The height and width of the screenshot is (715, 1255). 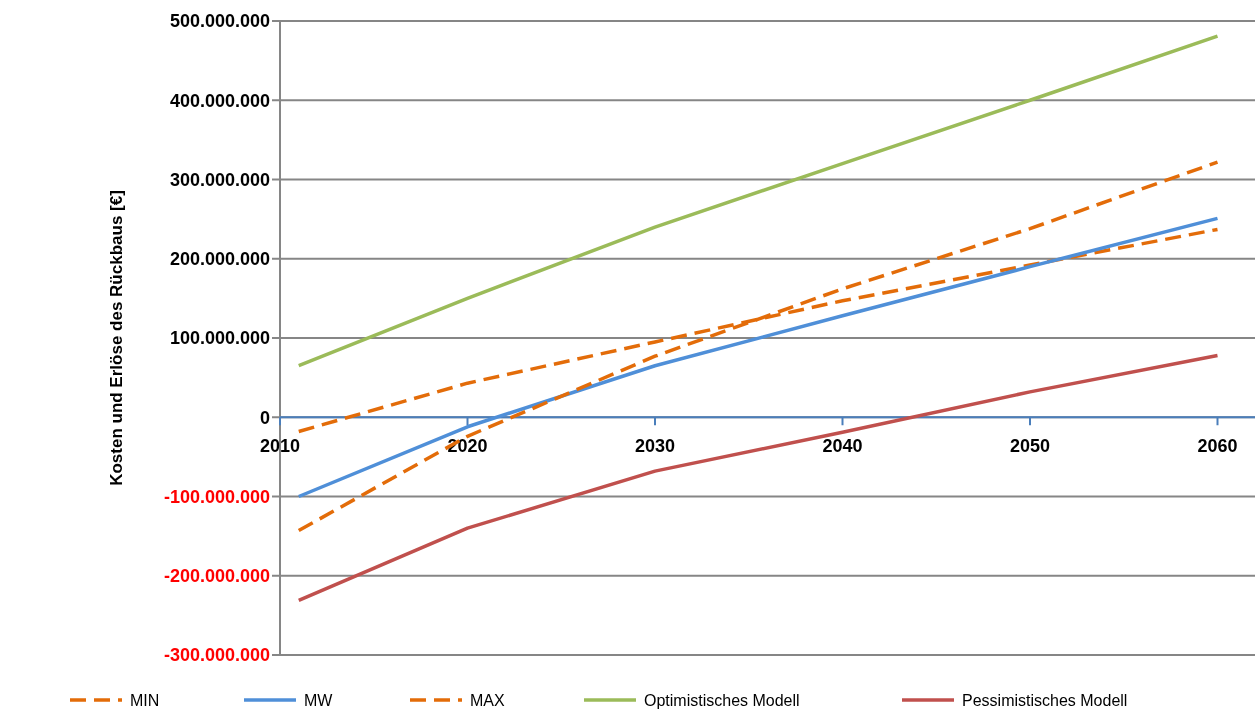 What do you see at coordinates (219, 21) in the screenshot?
I see `y-tick-label: 500.000.000` at bounding box center [219, 21].